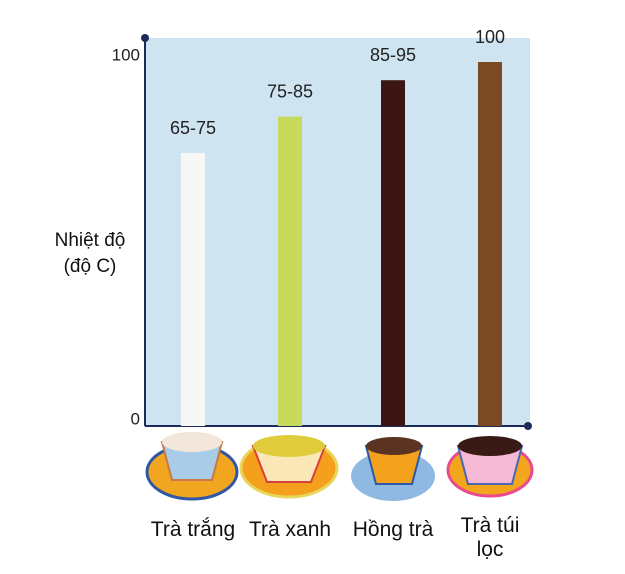 This screenshot has width=625, height=574. What do you see at coordinates (339, 466) in the screenshot?
I see `cup-illustrations` at bounding box center [339, 466].